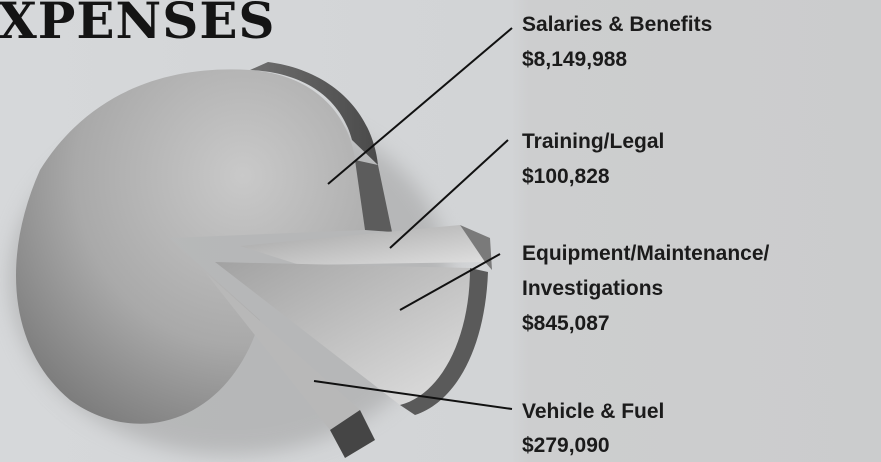 Image resolution: width=881 pixels, height=462 pixels. I want to click on item-label: Investigations, so click(592, 288).